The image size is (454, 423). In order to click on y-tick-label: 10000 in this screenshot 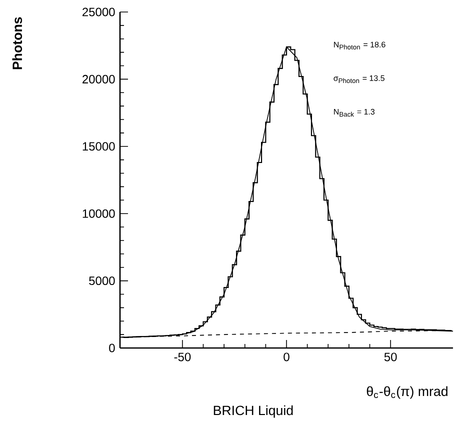, I will do `click(98, 213)`.